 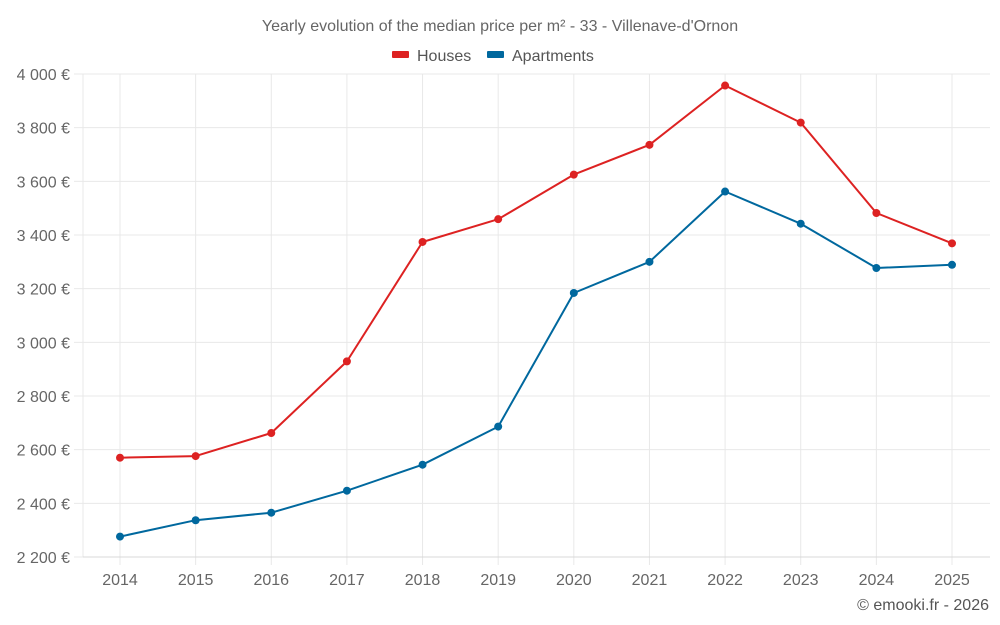 I want to click on y-tick-label: 2 400 €, so click(x=43, y=504).